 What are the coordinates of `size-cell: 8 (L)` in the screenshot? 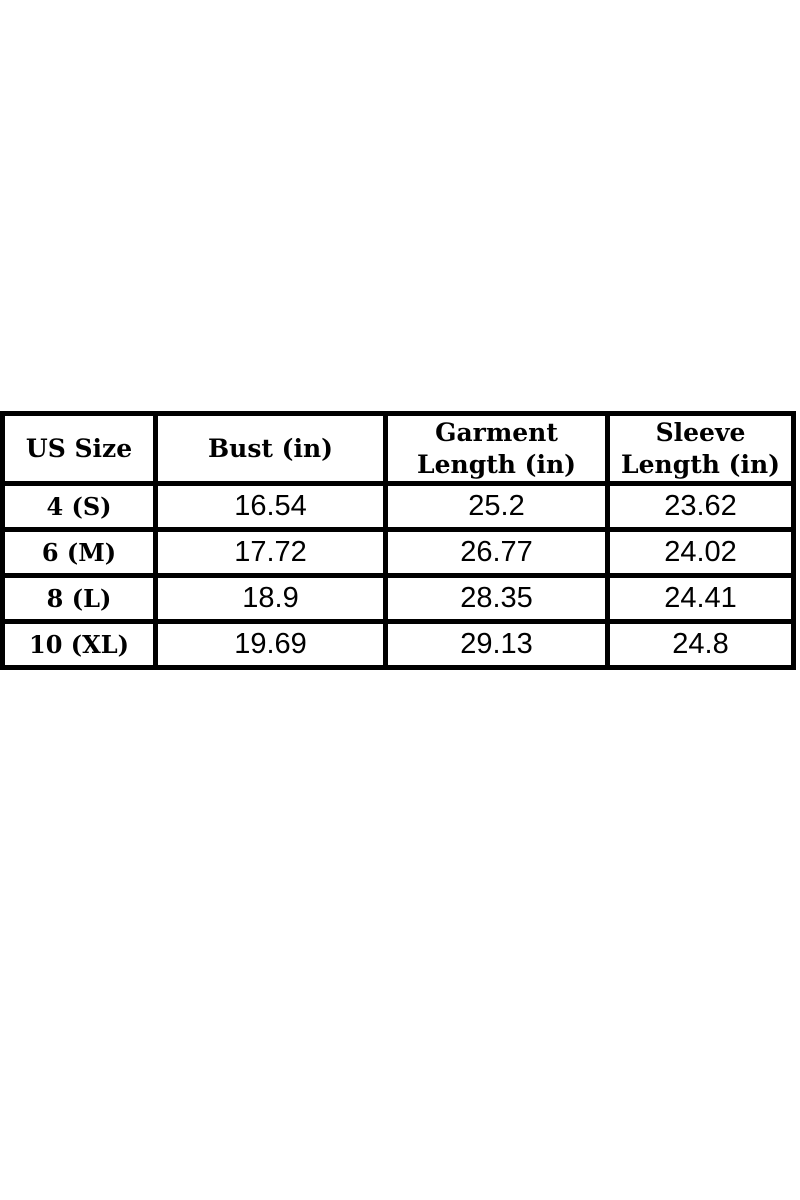 It's located at (79, 598).